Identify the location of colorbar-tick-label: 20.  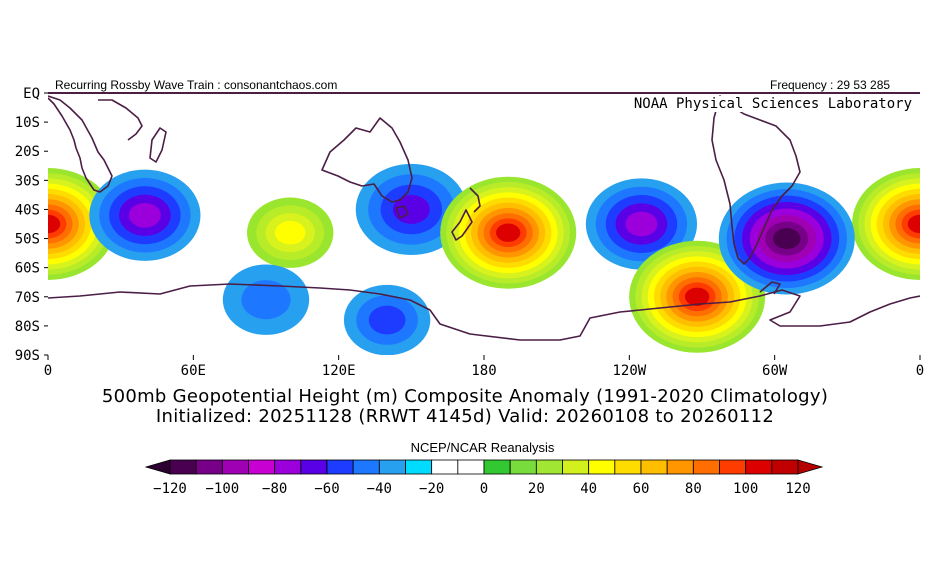
(536, 489).